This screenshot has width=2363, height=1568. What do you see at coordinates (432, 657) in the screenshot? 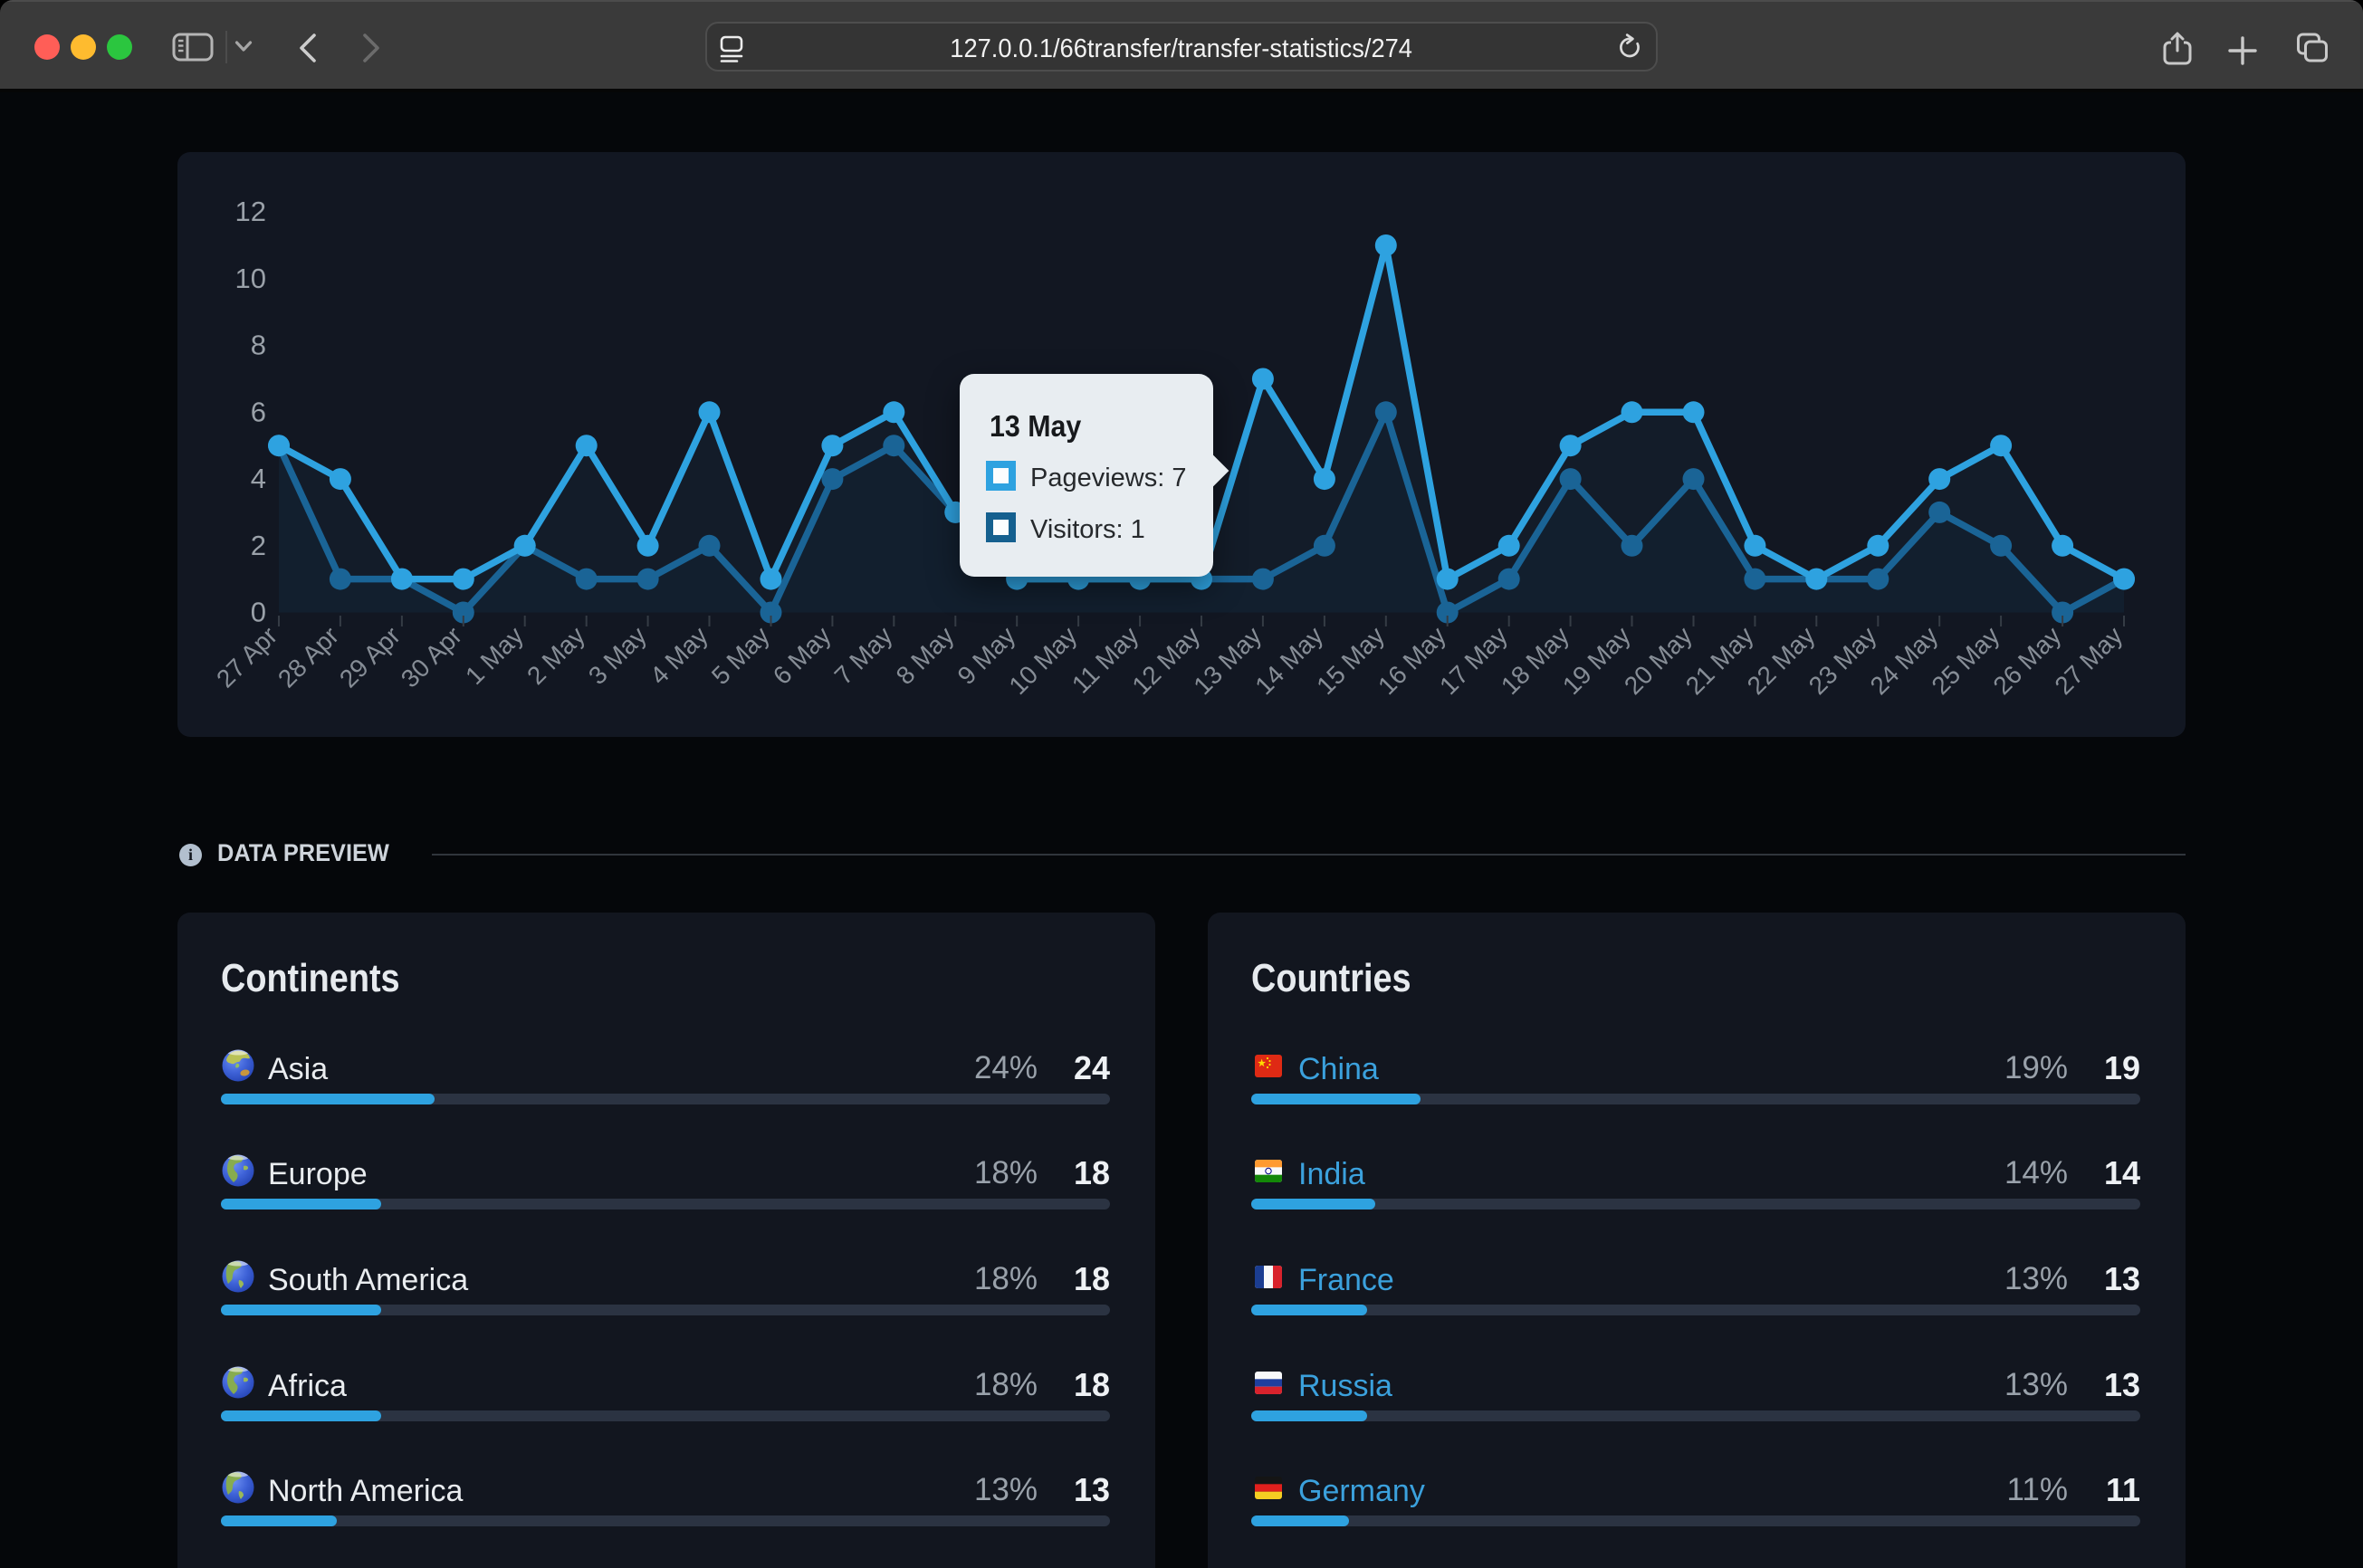
I see `svg-text: 30 Apr` at bounding box center [432, 657].